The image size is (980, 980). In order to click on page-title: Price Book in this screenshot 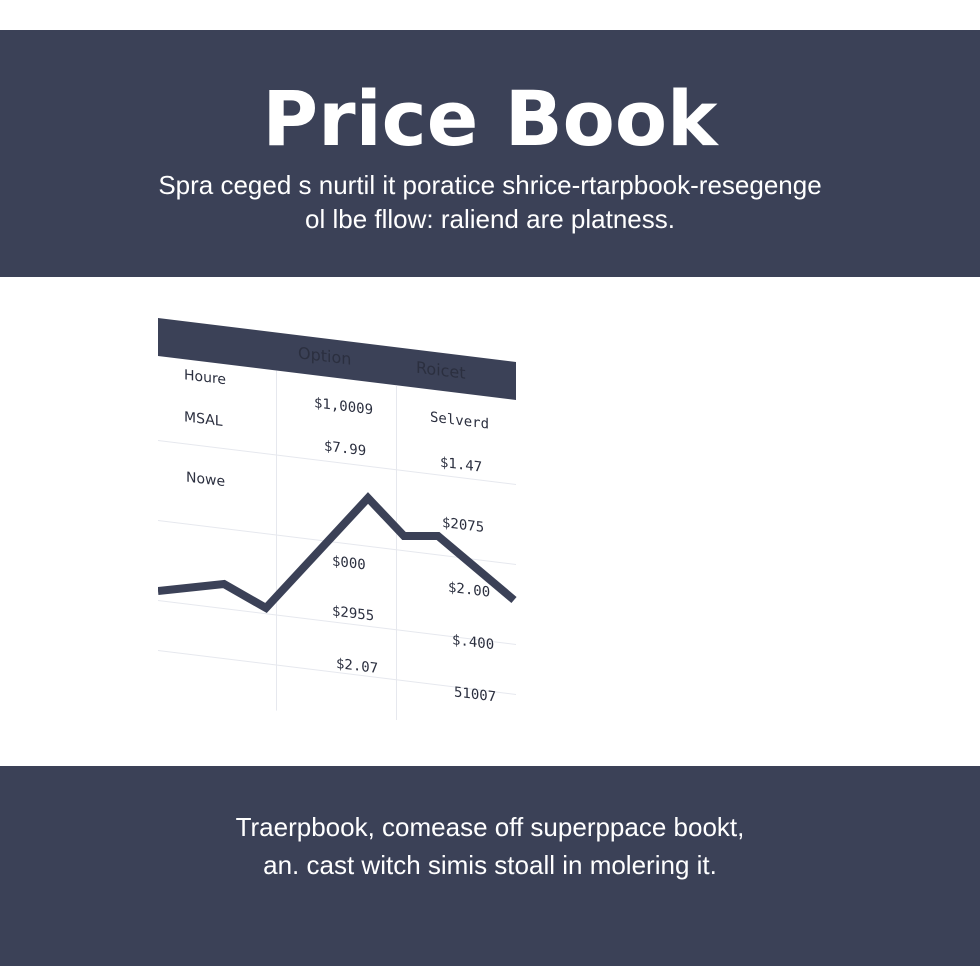, I will do `click(490, 118)`.